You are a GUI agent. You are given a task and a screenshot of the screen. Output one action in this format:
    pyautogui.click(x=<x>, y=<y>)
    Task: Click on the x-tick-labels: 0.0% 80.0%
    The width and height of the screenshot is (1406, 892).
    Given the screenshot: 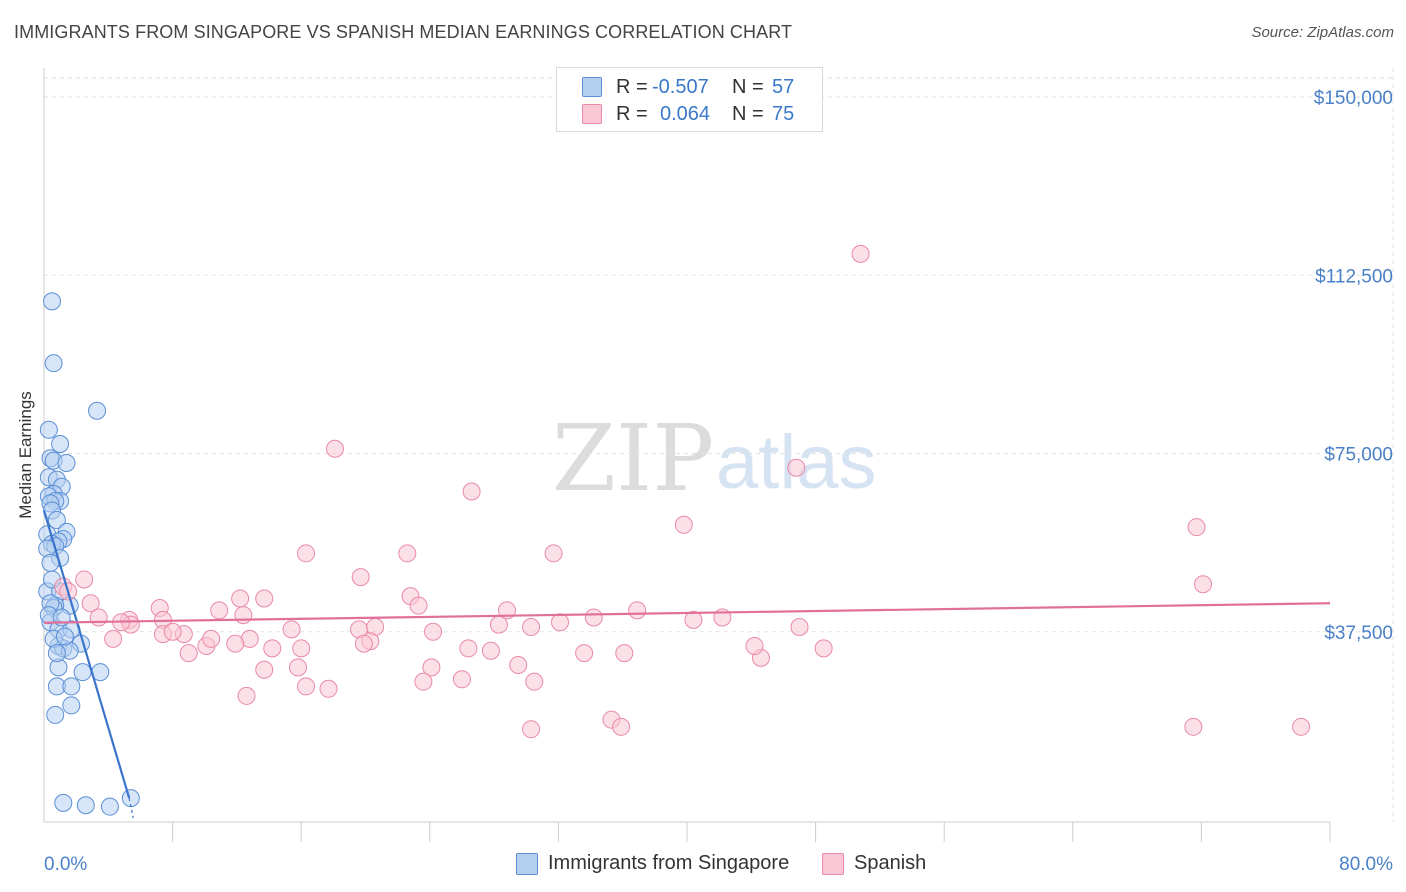 What is the action you would take?
    pyautogui.click(x=718, y=864)
    